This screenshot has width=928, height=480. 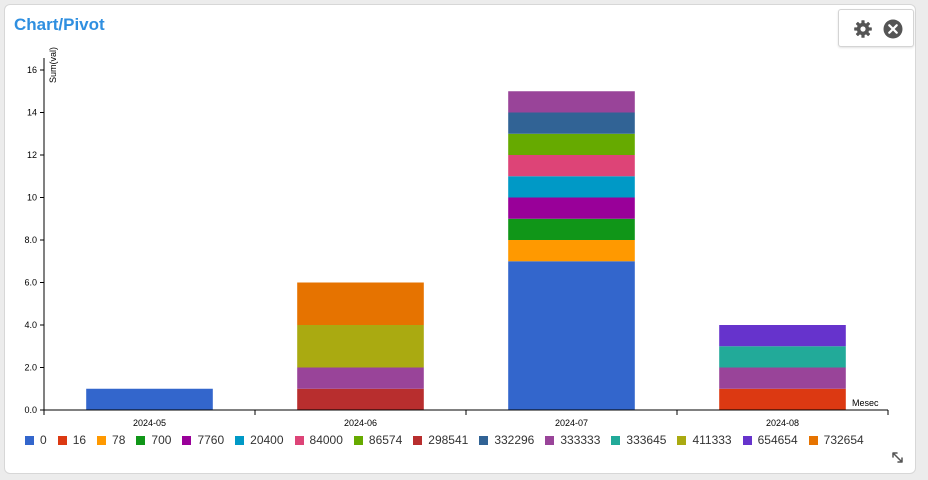 I want to click on legend-label: 700, so click(x=161, y=440).